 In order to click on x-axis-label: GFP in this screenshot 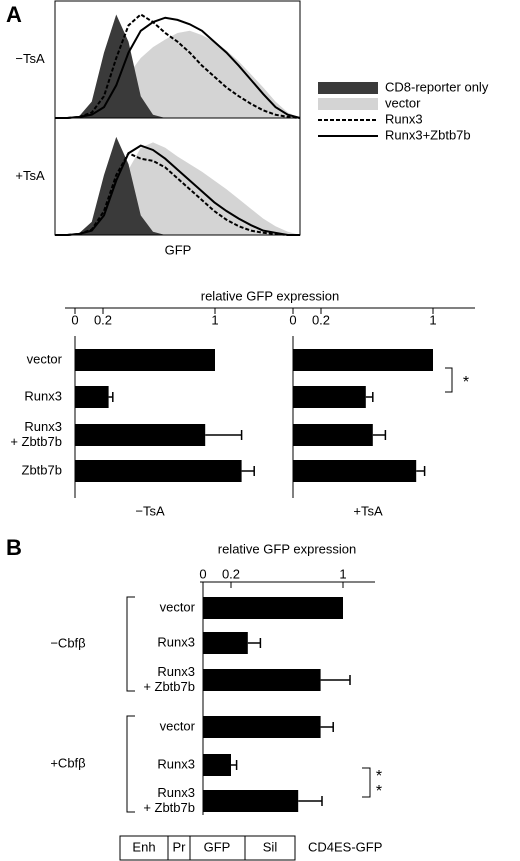, I will do `click(178, 249)`.